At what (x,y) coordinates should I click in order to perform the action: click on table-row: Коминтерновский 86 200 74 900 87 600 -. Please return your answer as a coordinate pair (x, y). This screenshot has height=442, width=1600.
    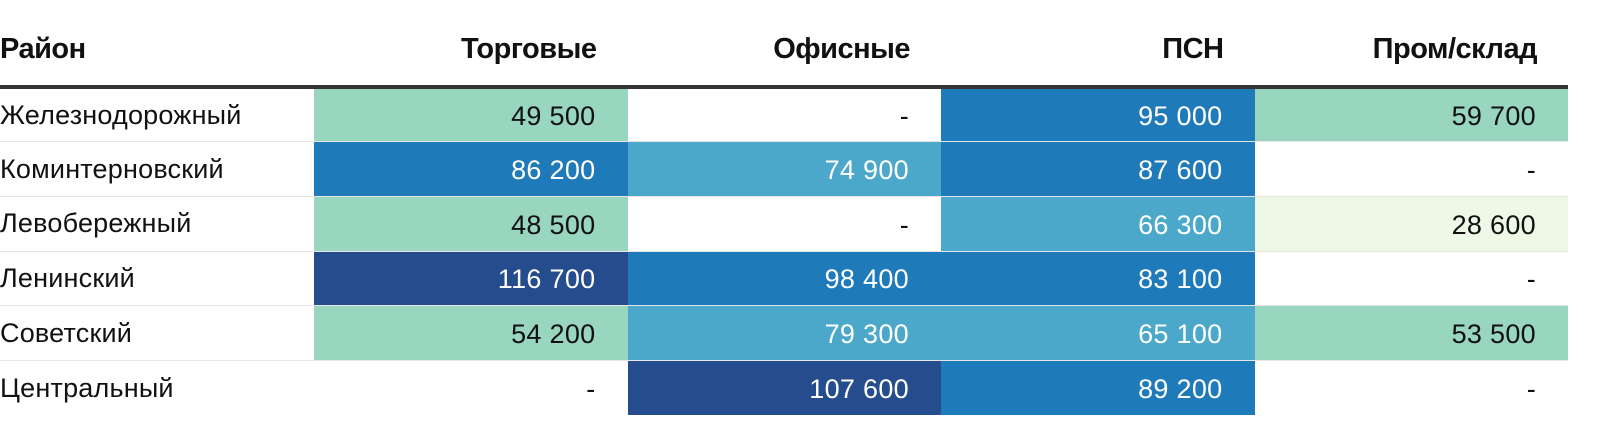
    Looking at the image, I should click on (784, 169).